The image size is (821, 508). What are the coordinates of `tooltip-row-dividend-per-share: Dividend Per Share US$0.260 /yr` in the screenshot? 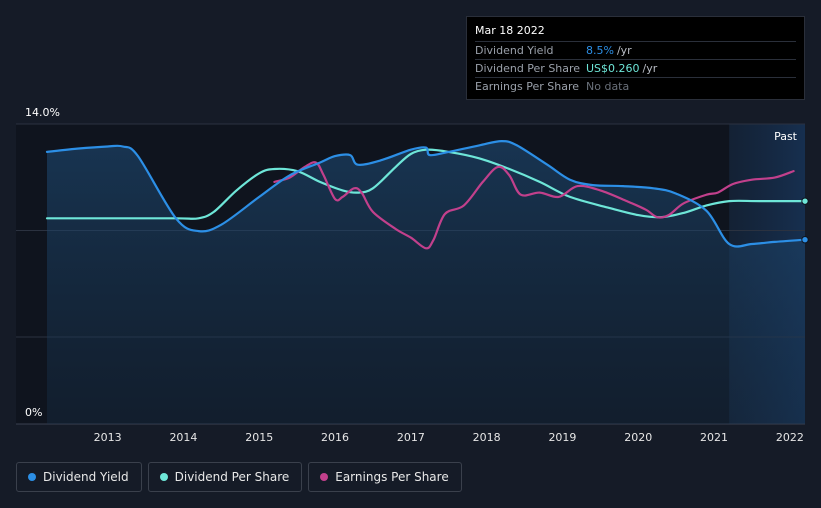 It's located at (635, 68).